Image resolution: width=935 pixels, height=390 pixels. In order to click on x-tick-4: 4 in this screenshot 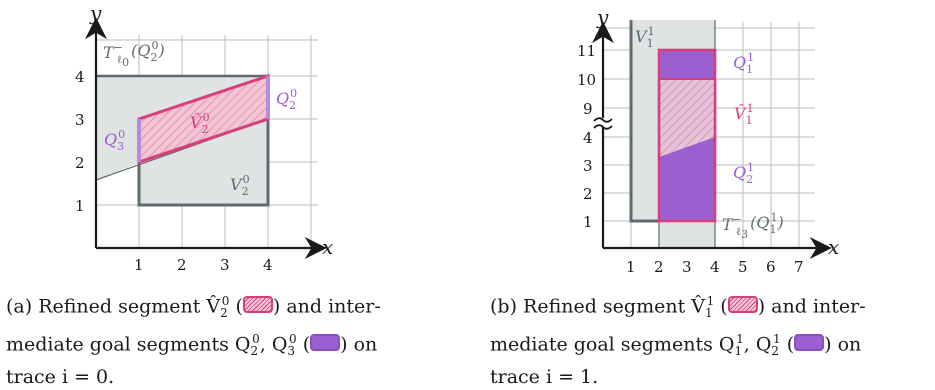, I will do `click(268, 265)`.